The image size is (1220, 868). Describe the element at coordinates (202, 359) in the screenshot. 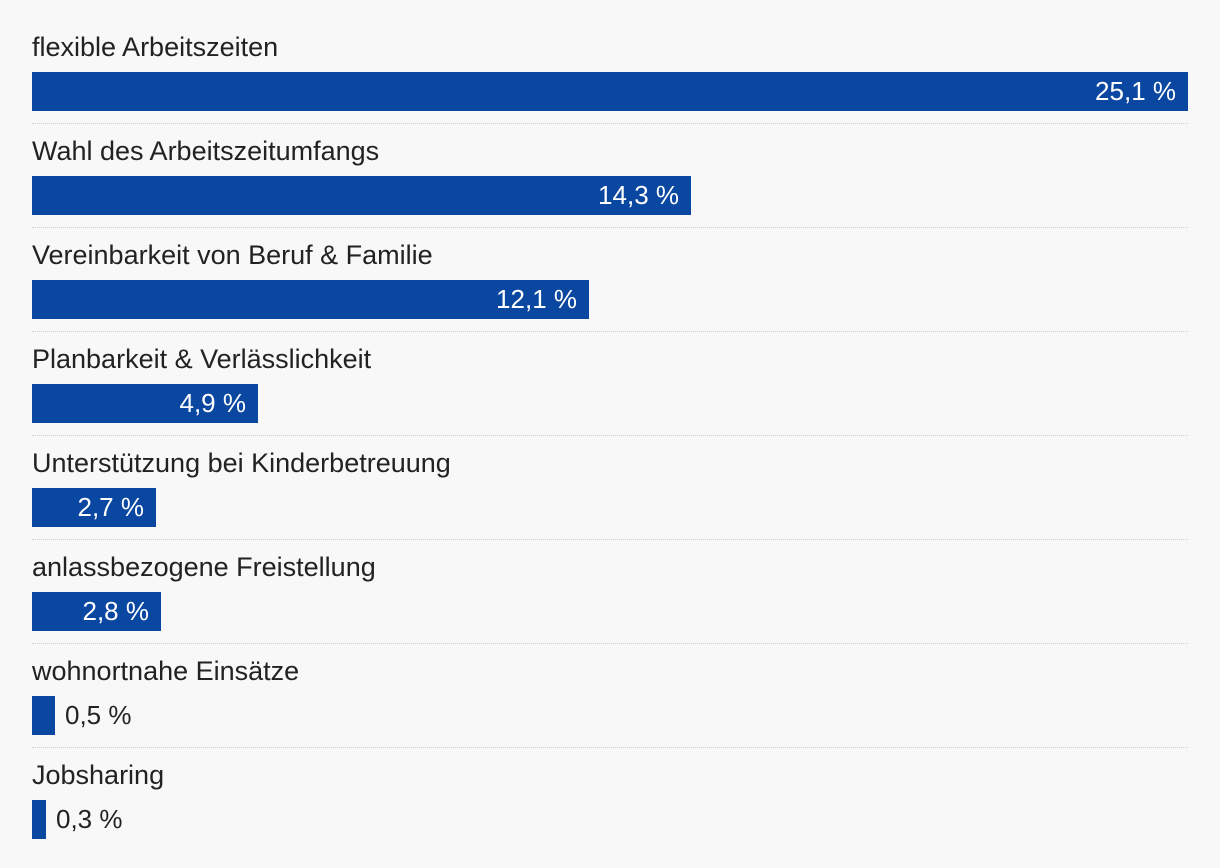

I see `category-label: Planbarkeit & Verlässlichkeit` at that location.